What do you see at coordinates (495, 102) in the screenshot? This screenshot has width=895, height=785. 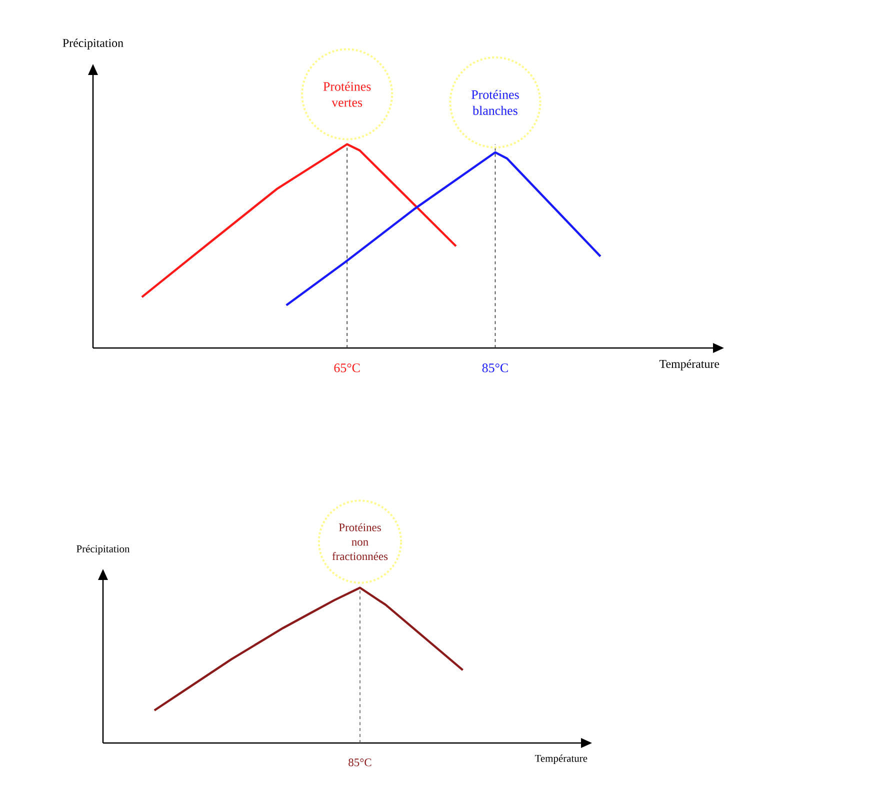 I see `text: Protéines blanches` at bounding box center [495, 102].